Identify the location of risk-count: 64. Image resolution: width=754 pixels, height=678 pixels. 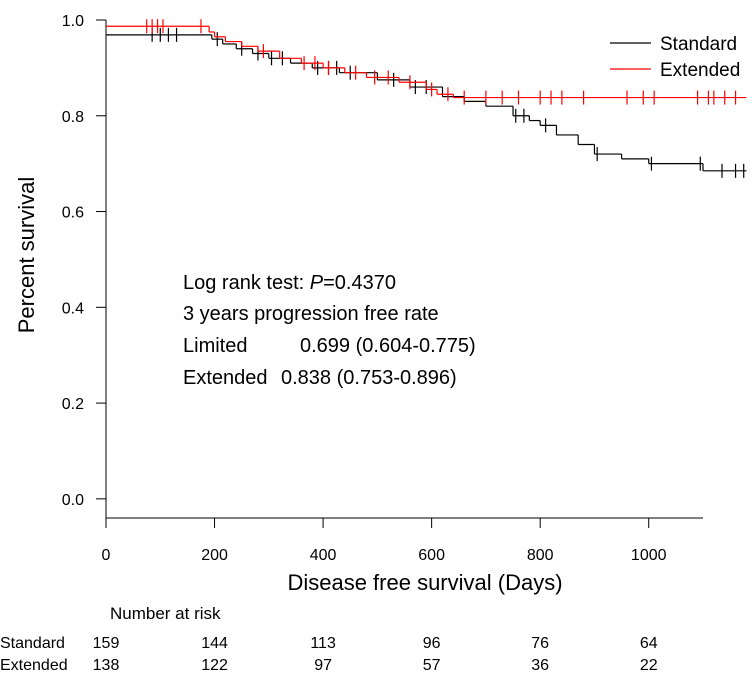
(649, 643).